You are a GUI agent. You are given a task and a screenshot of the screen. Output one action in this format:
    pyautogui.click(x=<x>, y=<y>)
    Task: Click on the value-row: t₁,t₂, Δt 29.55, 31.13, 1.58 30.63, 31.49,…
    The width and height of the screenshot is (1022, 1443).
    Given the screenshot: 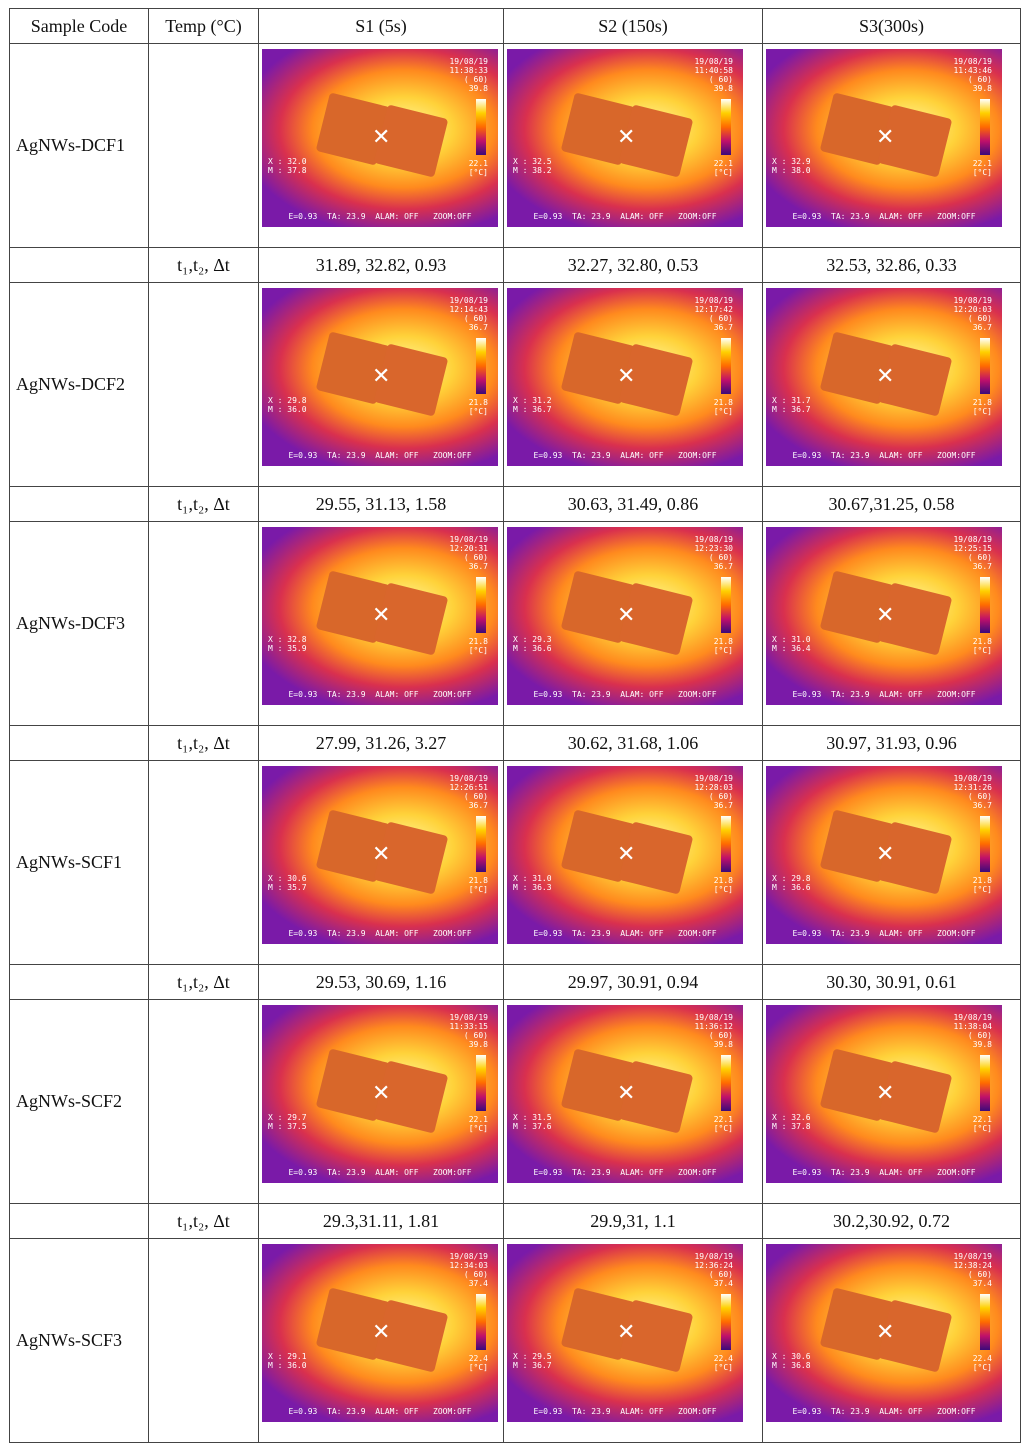 What is the action you would take?
    pyautogui.click(x=515, y=504)
    